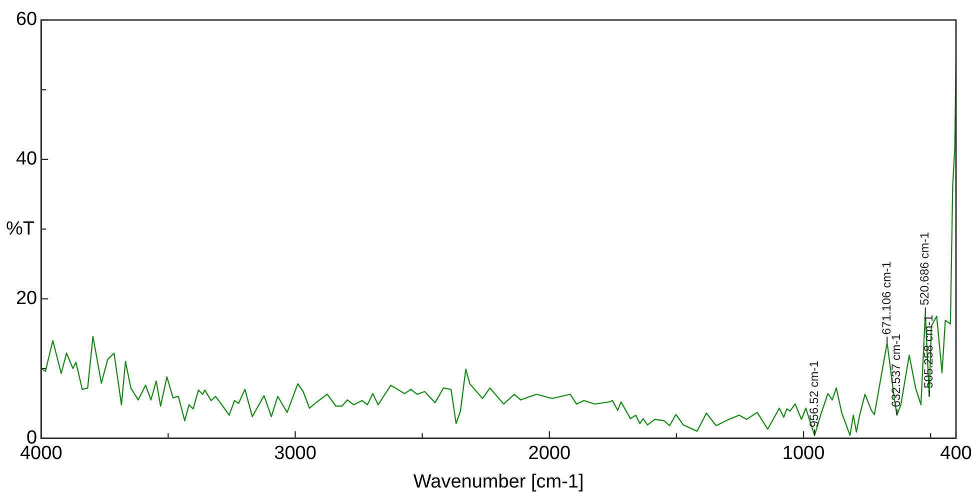 The width and height of the screenshot is (976, 493). What do you see at coordinates (813, 394) in the screenshot?
I see `annotation: 956.52 cm-1` at bounding box center [813, 394].